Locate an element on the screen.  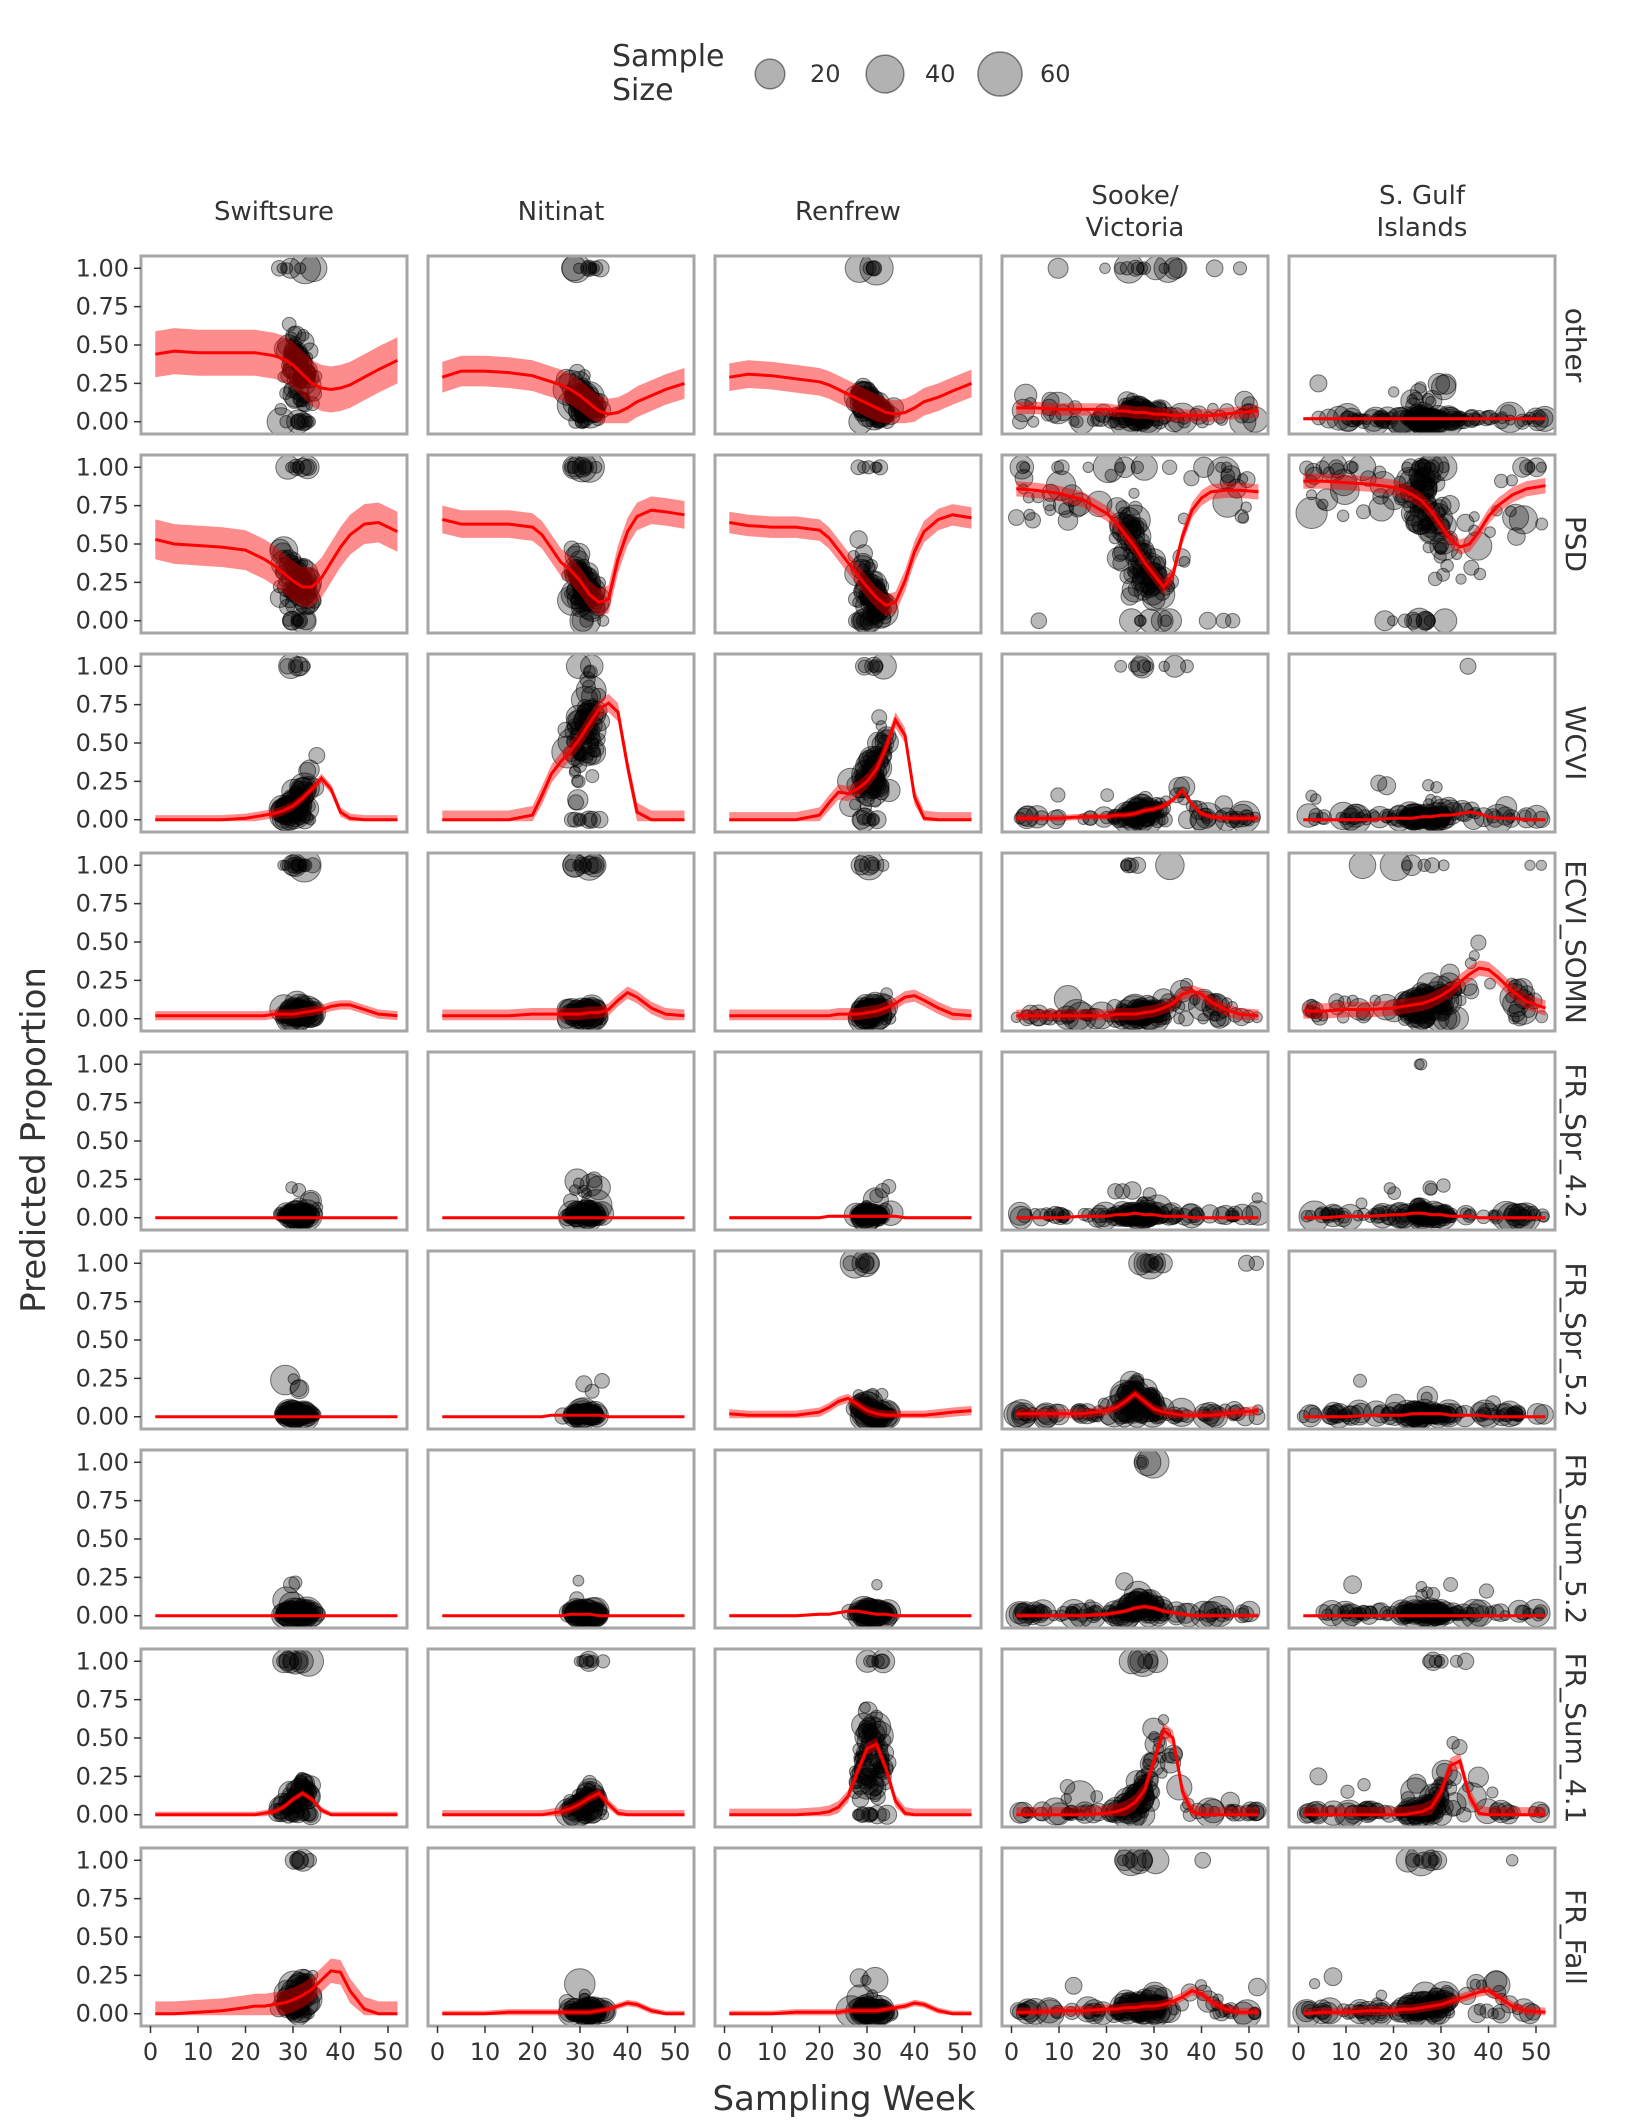
panel-fr-sum-5-2-swiftsure is located at coordinates (274, 1539).